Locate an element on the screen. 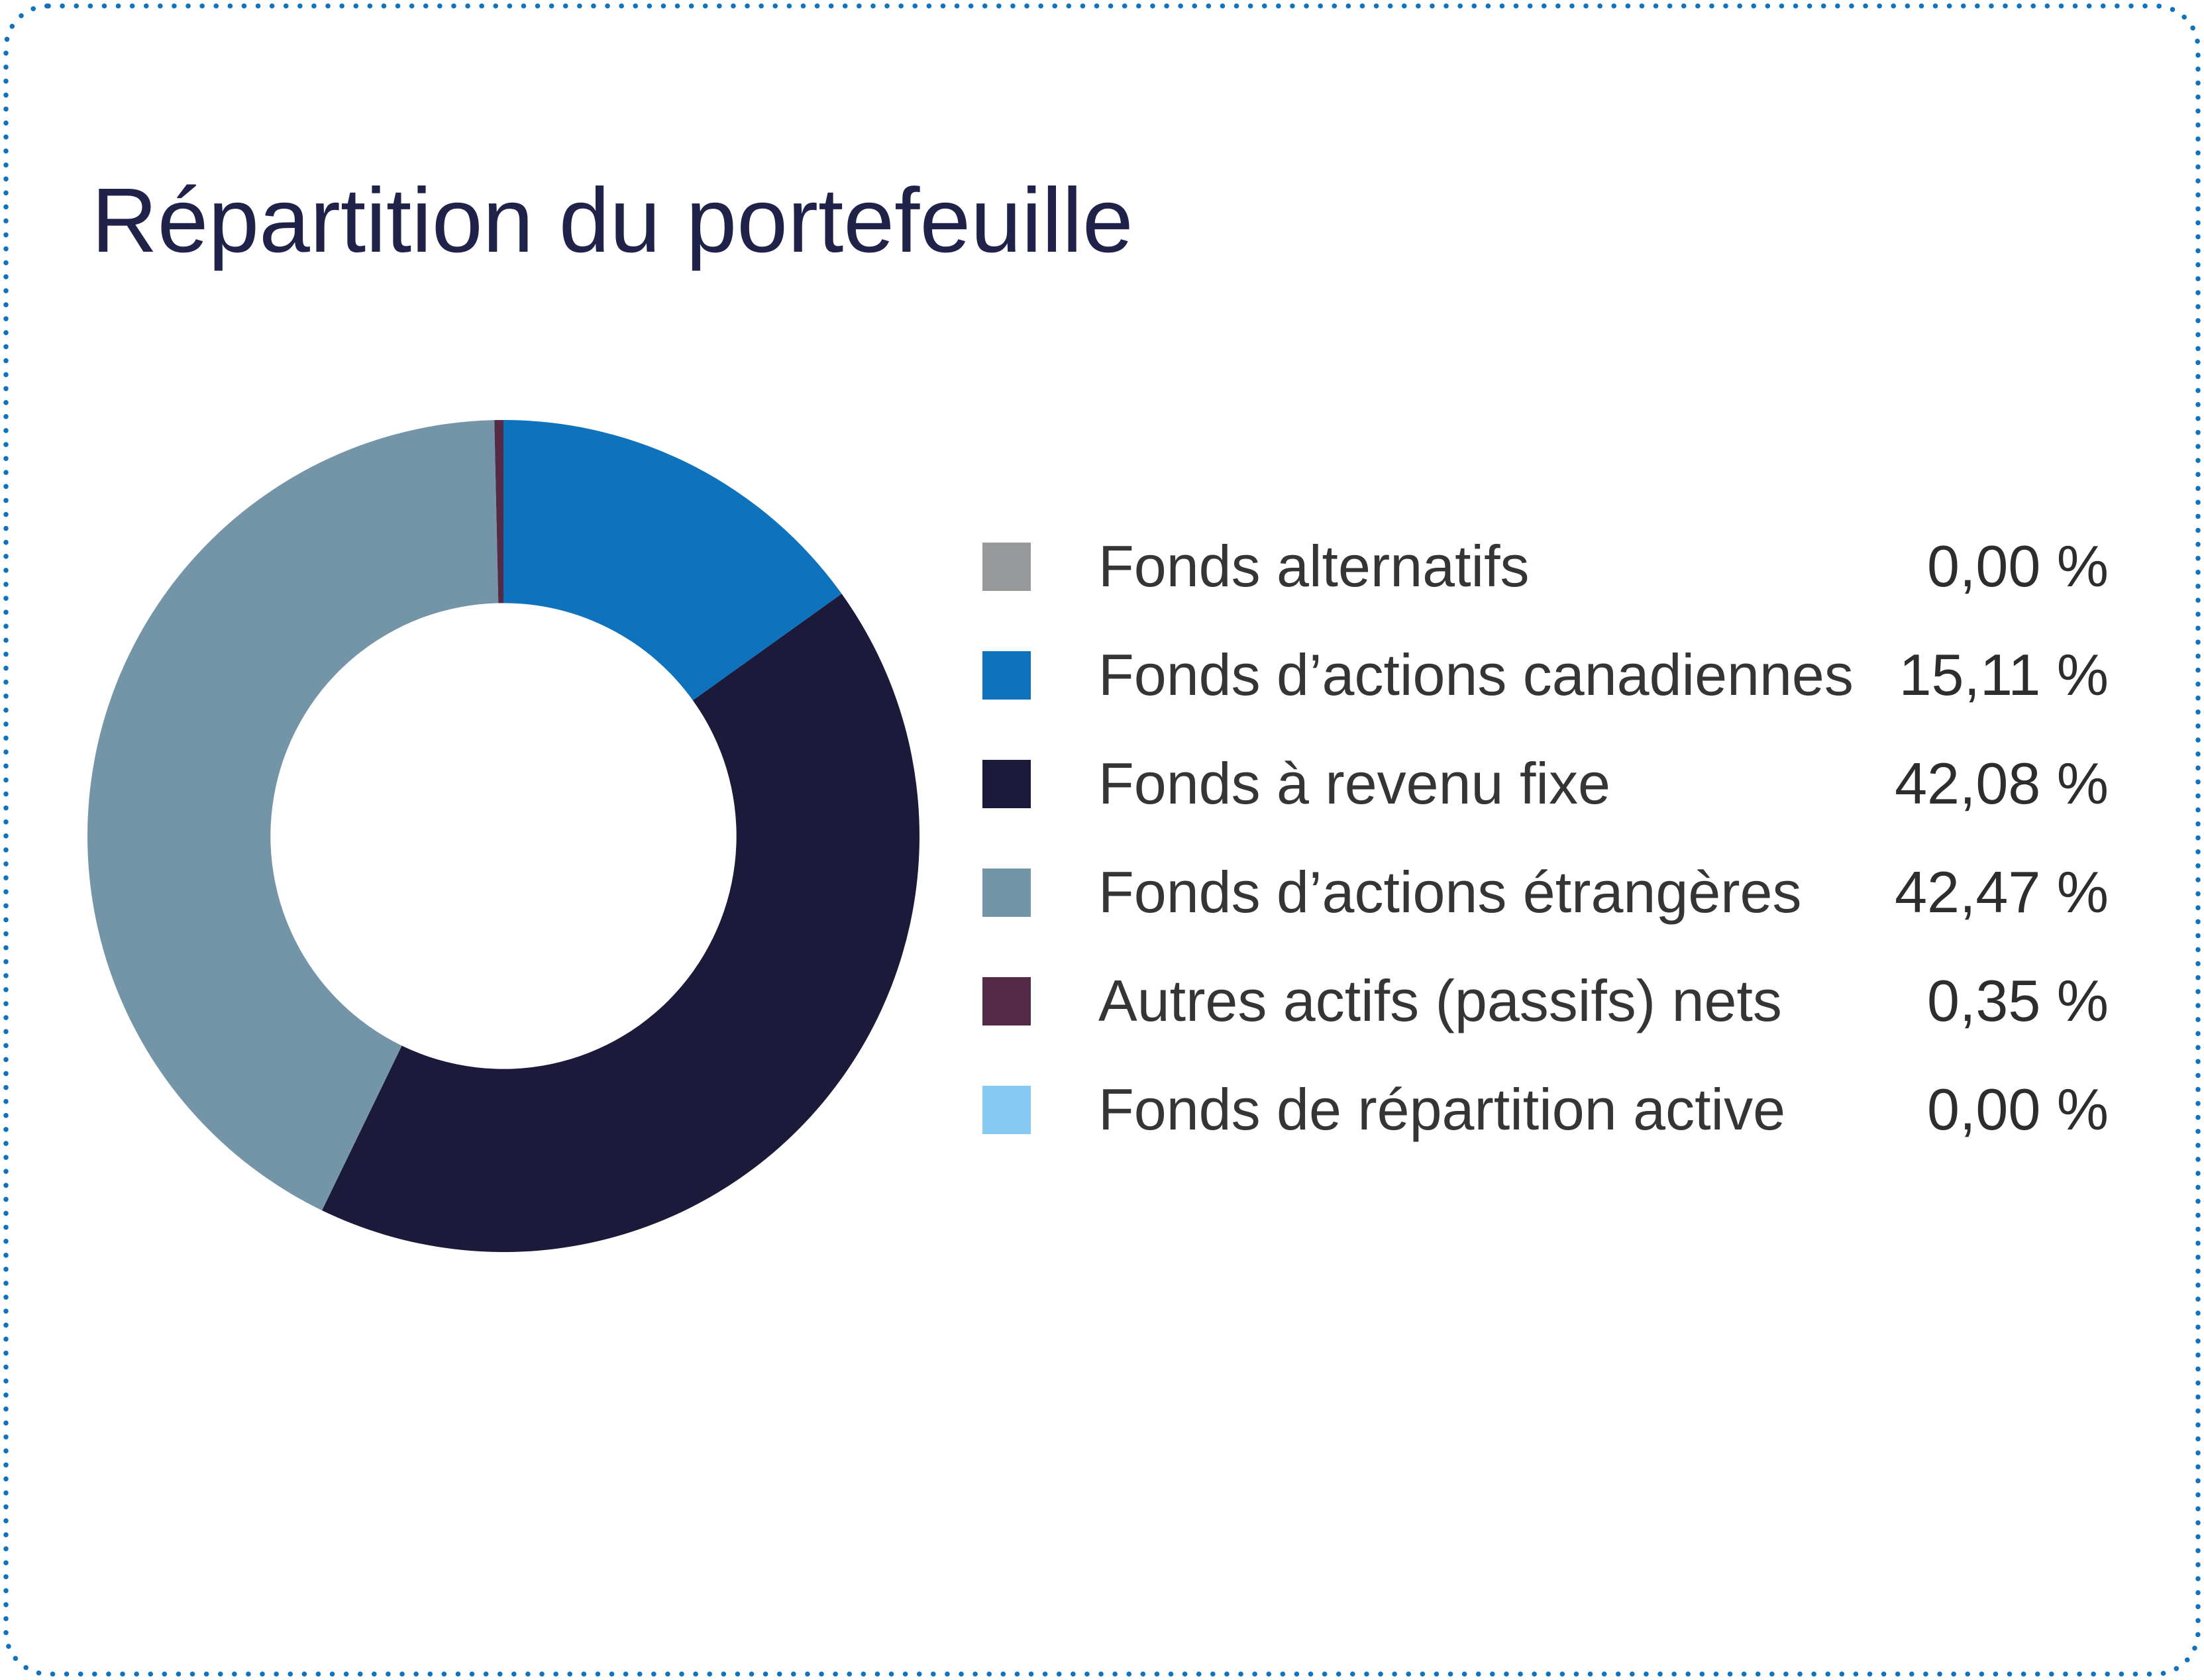 Image resolution: width=2204 pixels, height=1680 pixels. legend-row: Fonds de répartition active 0,00 % is located at coordinates (1545, 1109).